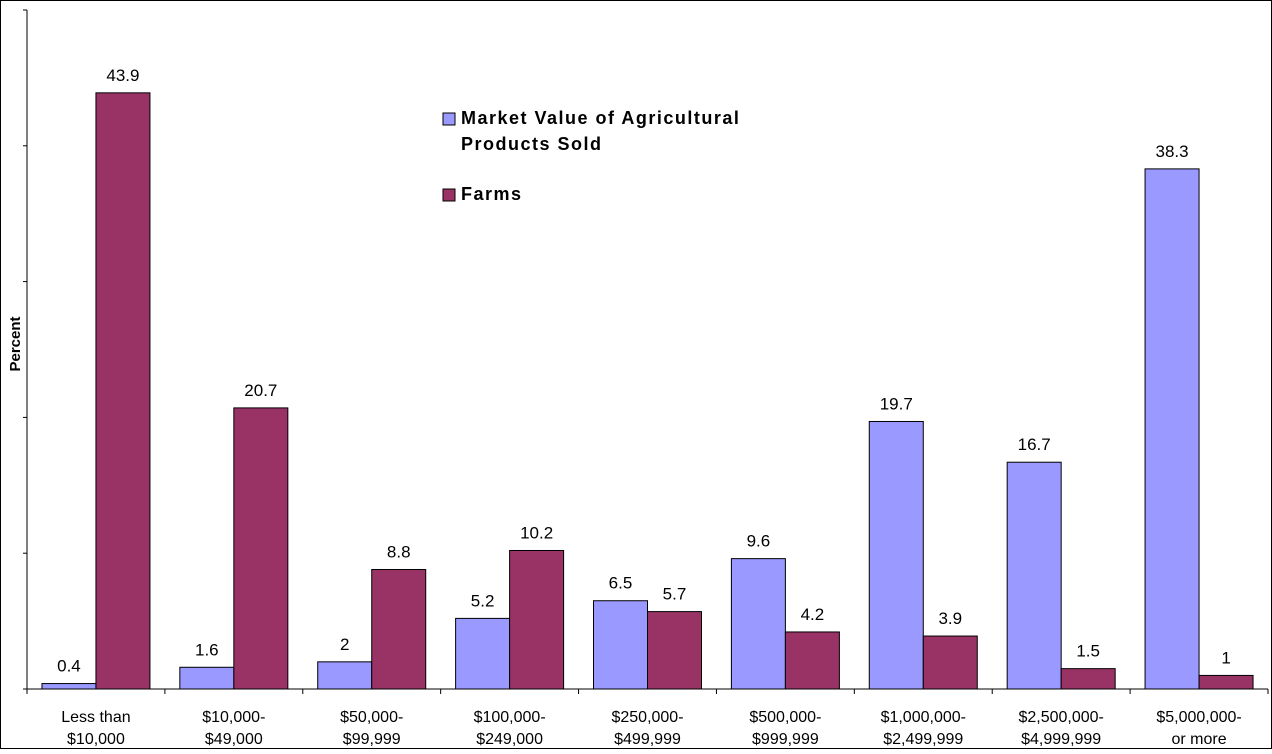 This screenshot has width=1272, height=754. Describe the element at coordinates (483, 600) in the screenshot. I see `data-label: 5.2` at that location.